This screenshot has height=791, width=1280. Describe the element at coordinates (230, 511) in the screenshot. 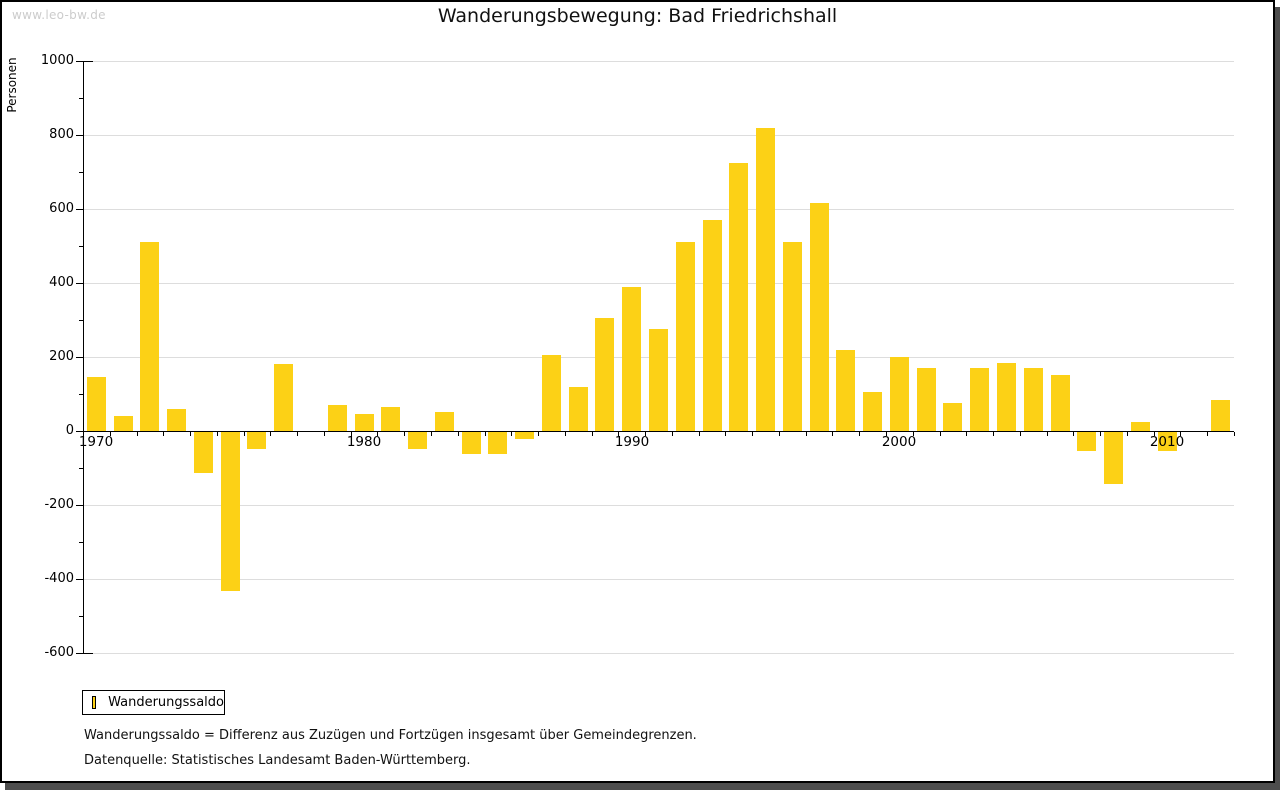

I see `bar-1975` at that location.